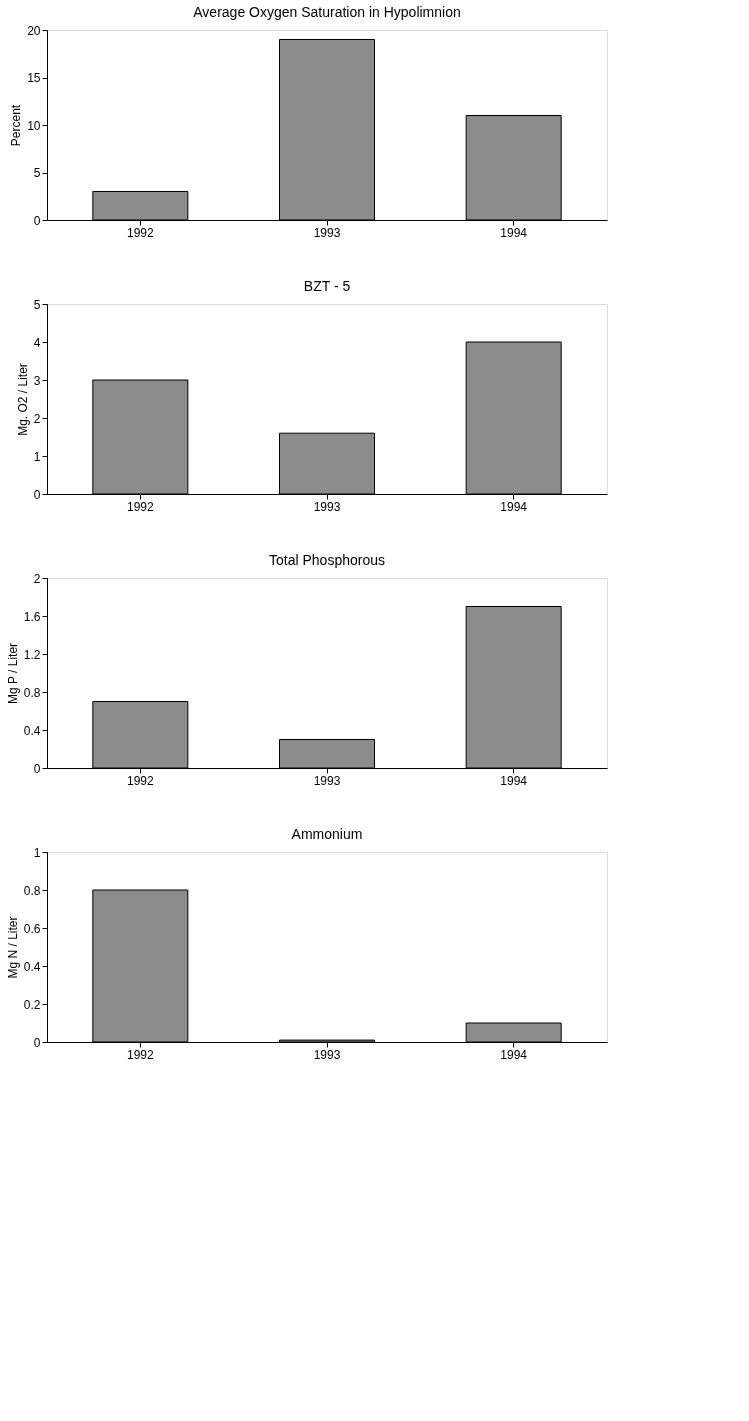 Image resolution: width=749 pixels, height=1421 pixels. Describe the element at coordinates (32, 1004) in the screenshot. I see `y-tick-label: 0.2` at that location.